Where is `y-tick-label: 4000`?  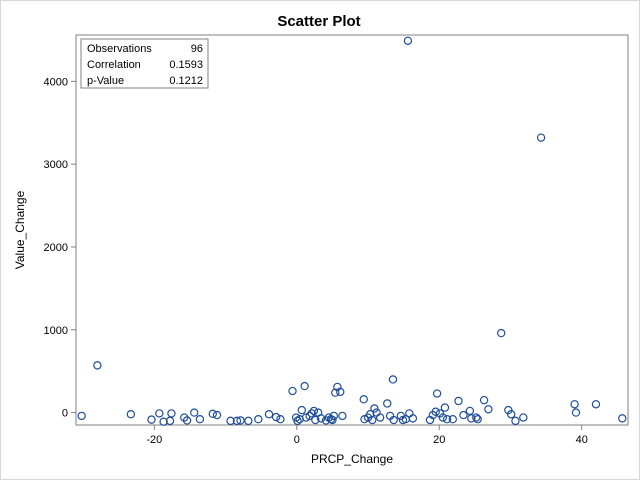
y-tick-label: 4000 is located at coordinates (56, 82).